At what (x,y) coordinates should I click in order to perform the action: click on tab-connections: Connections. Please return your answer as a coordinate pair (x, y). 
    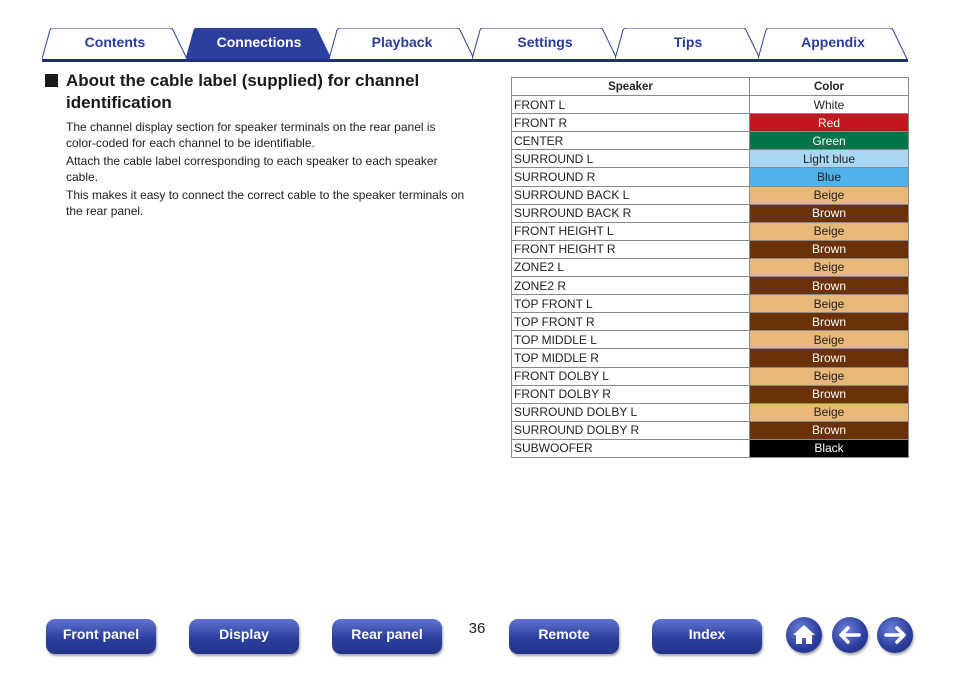
    Looking at the image, I should click on (259, 44).